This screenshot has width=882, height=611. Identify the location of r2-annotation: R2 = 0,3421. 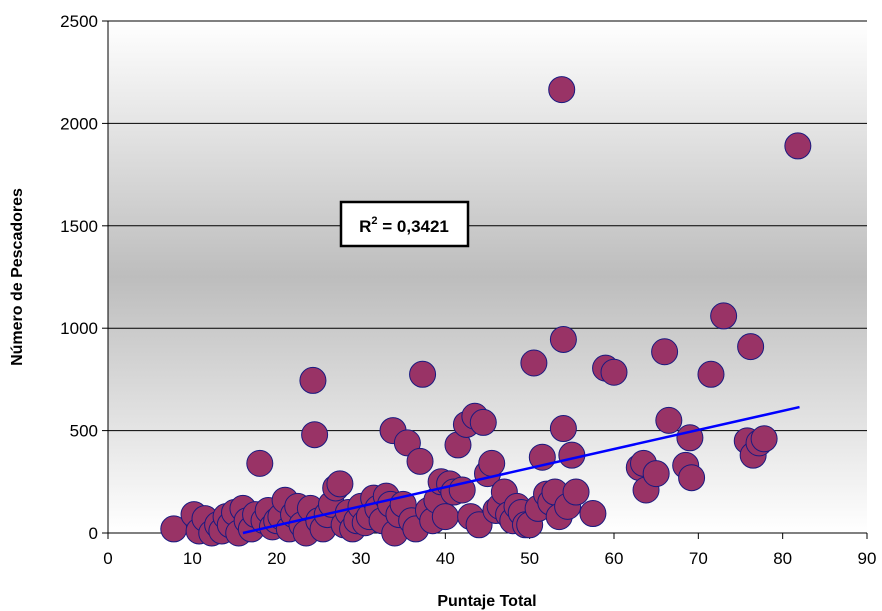
(404, 224).